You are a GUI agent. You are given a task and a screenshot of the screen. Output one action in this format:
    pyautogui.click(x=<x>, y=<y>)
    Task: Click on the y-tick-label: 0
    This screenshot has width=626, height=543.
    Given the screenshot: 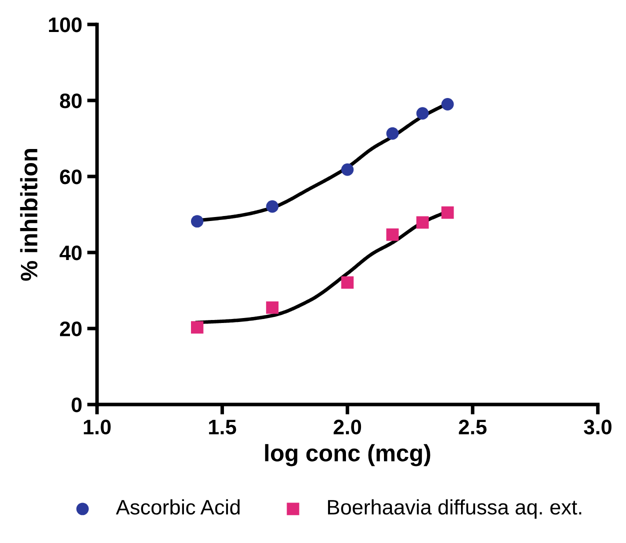 What is the action you would take?
    pyautogui.click(x=77, y=405)
    